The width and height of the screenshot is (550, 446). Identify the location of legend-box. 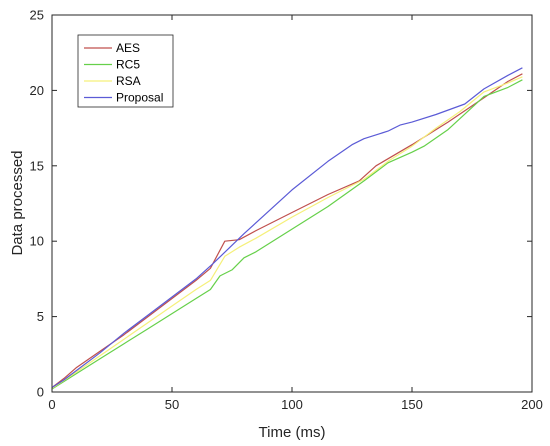
(125, 71).